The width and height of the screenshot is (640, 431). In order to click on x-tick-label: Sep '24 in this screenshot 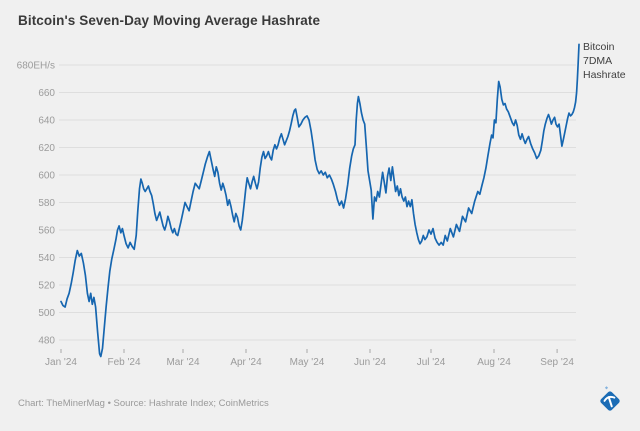, I will do `click(557, 362)`.